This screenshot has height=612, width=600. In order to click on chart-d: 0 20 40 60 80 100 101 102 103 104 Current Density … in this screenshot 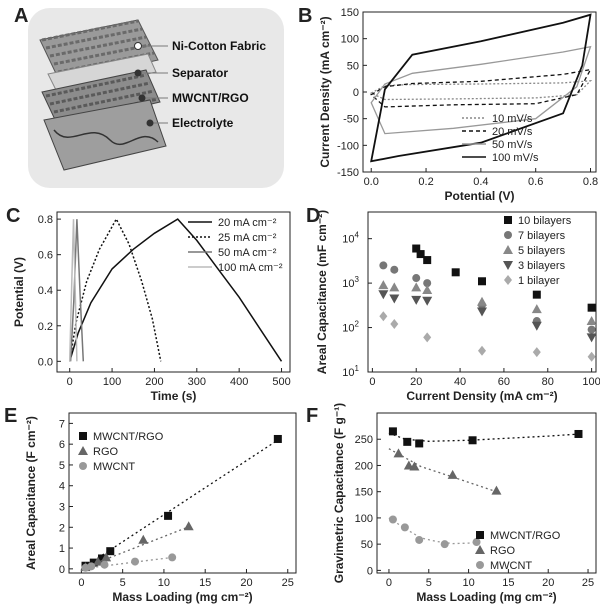, I will do `click(457, 306)`.